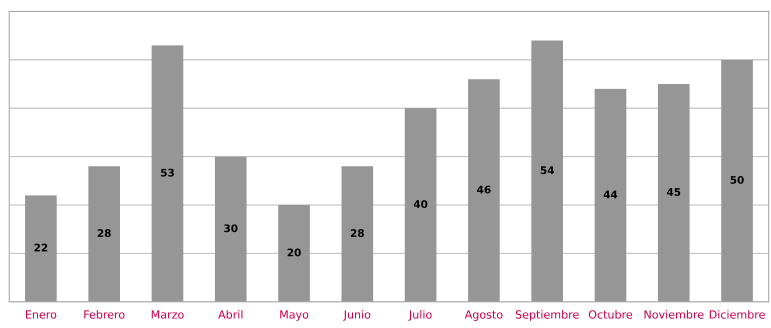 Image resolution: width=771 pixels, height=328 pixels. I want to click on x-tick-label: Julio, so click(420, 315).